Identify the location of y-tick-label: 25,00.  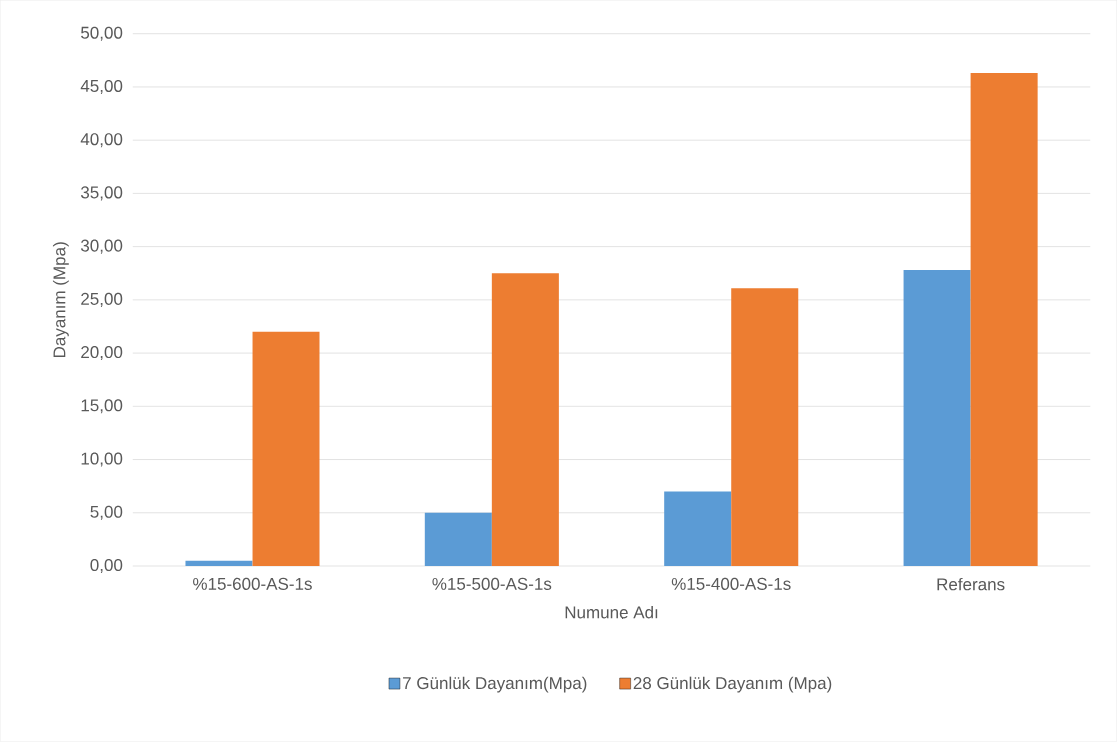
(102, 299).